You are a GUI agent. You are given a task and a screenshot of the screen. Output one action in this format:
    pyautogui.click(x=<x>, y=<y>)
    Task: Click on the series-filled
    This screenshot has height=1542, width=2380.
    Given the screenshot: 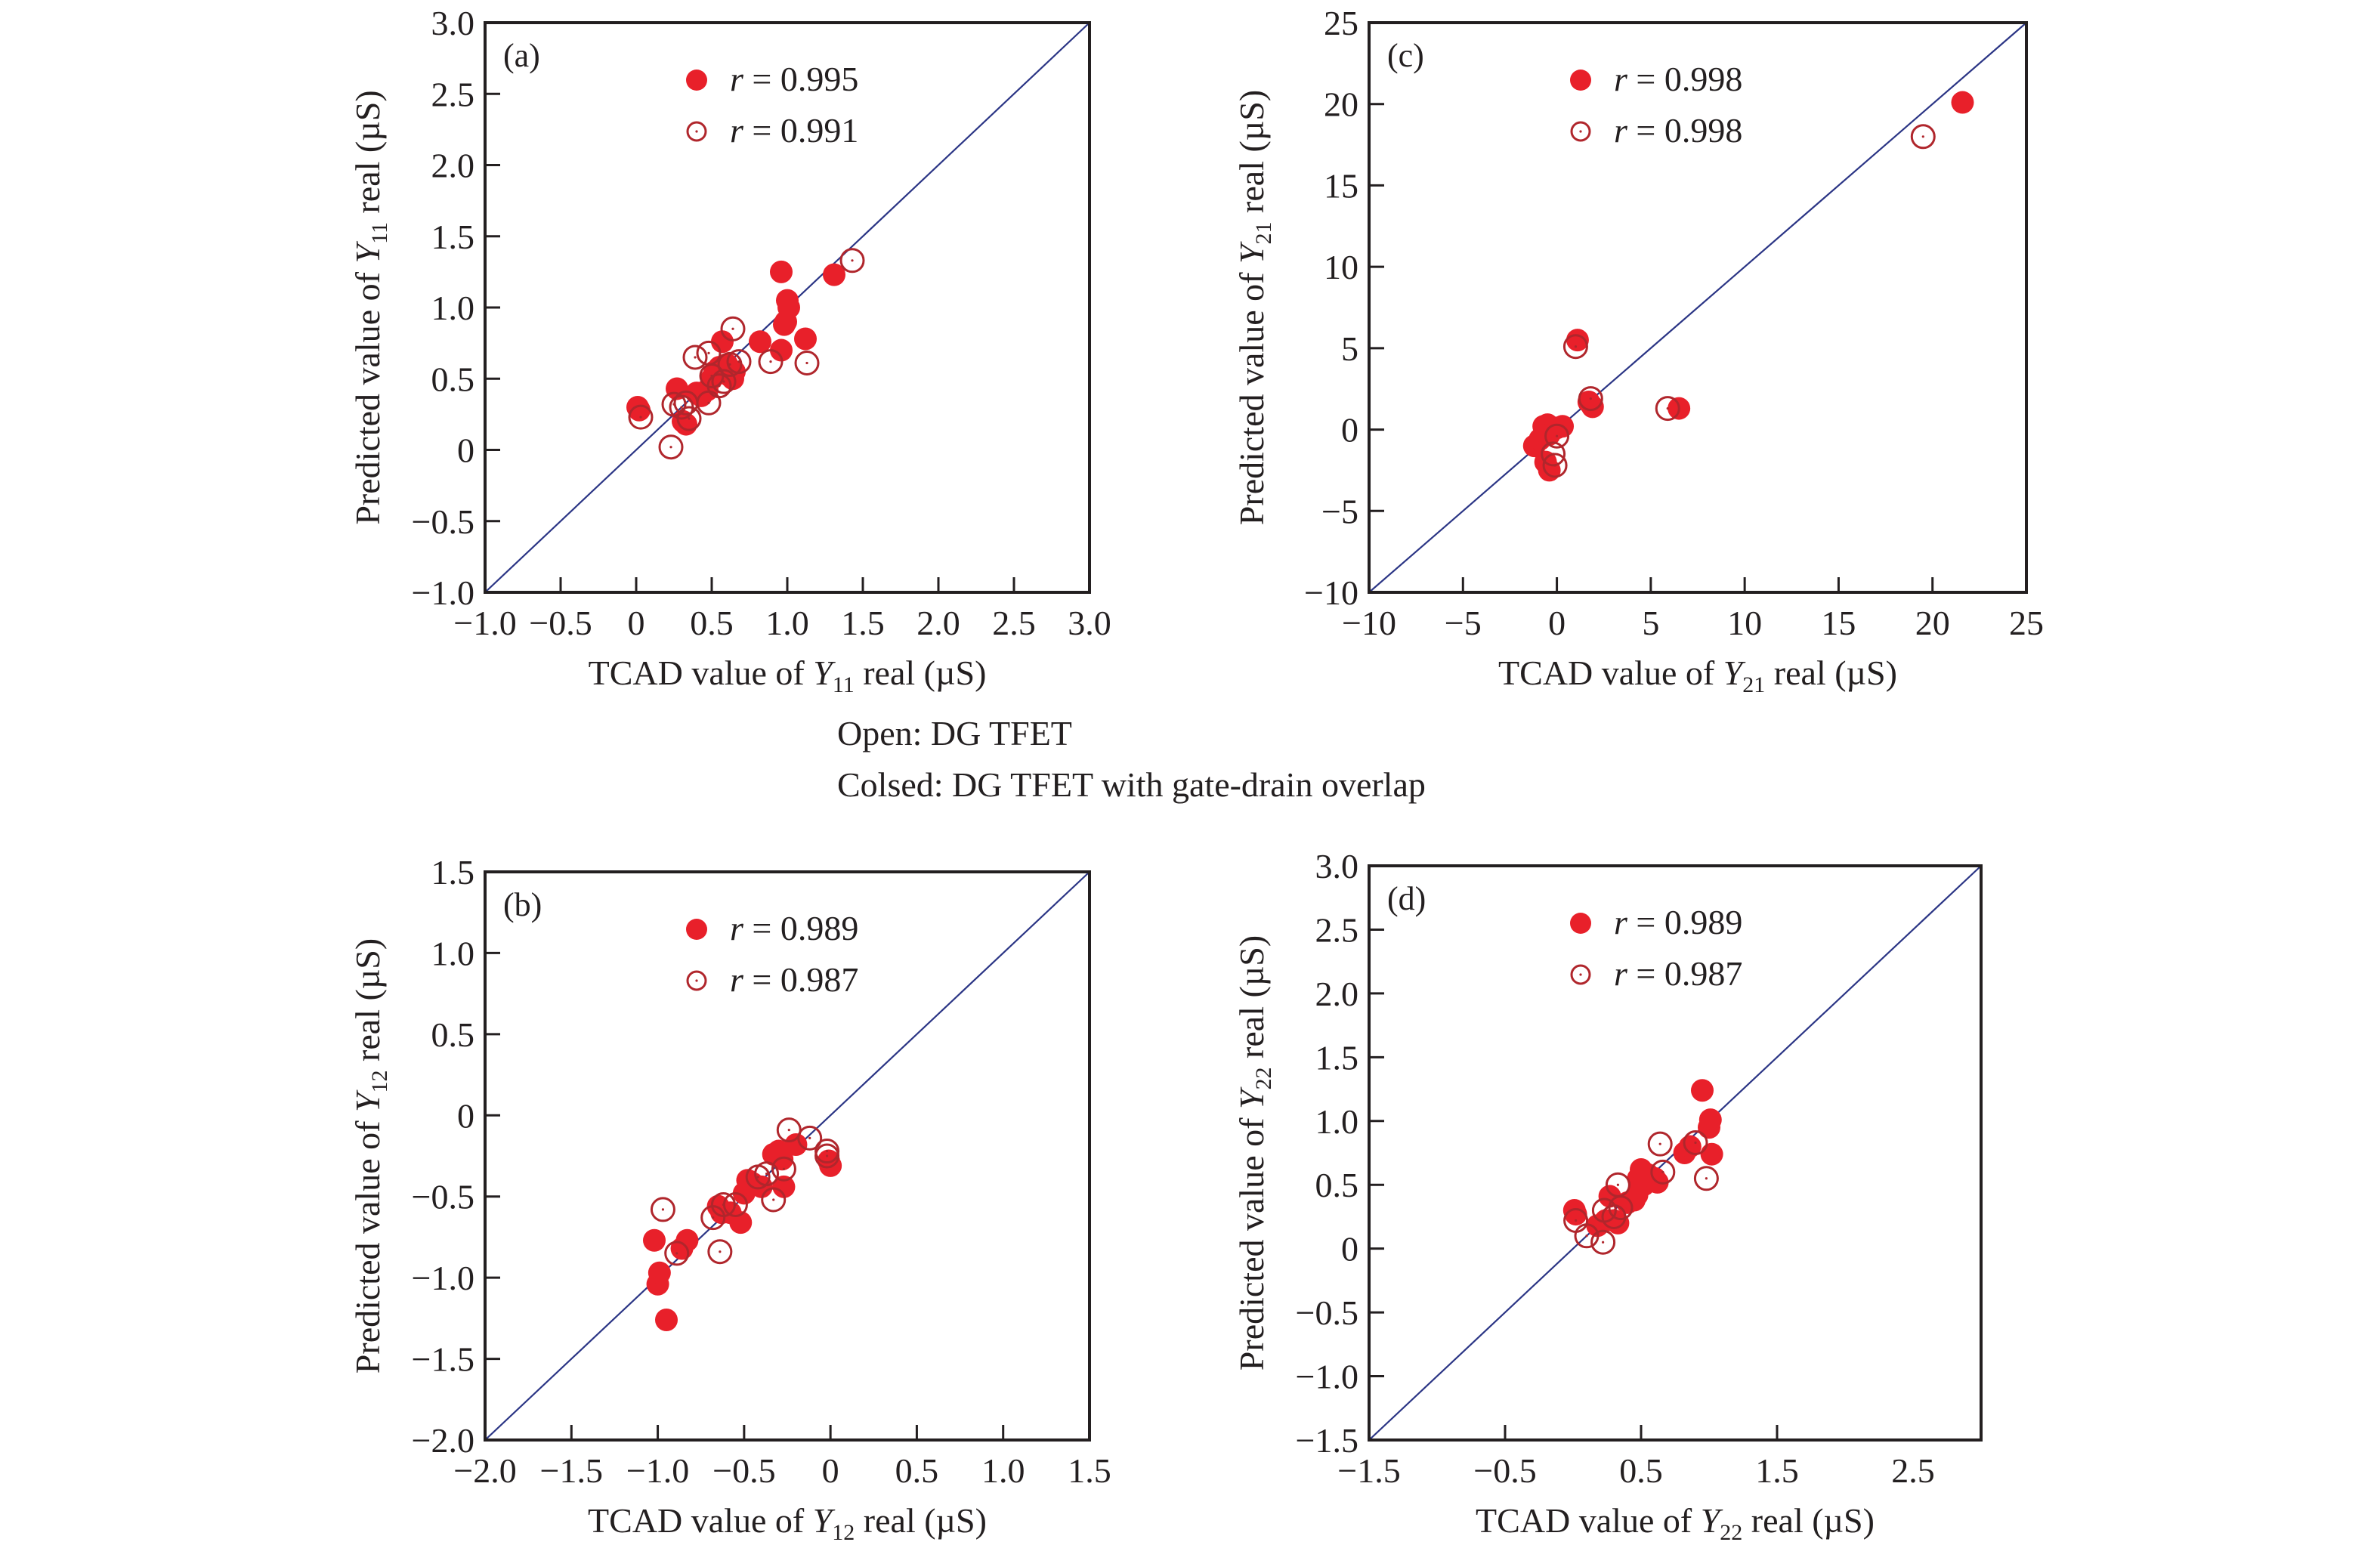 What is the action you would take?
    pyautogui.click(x=742, y=1232)
    